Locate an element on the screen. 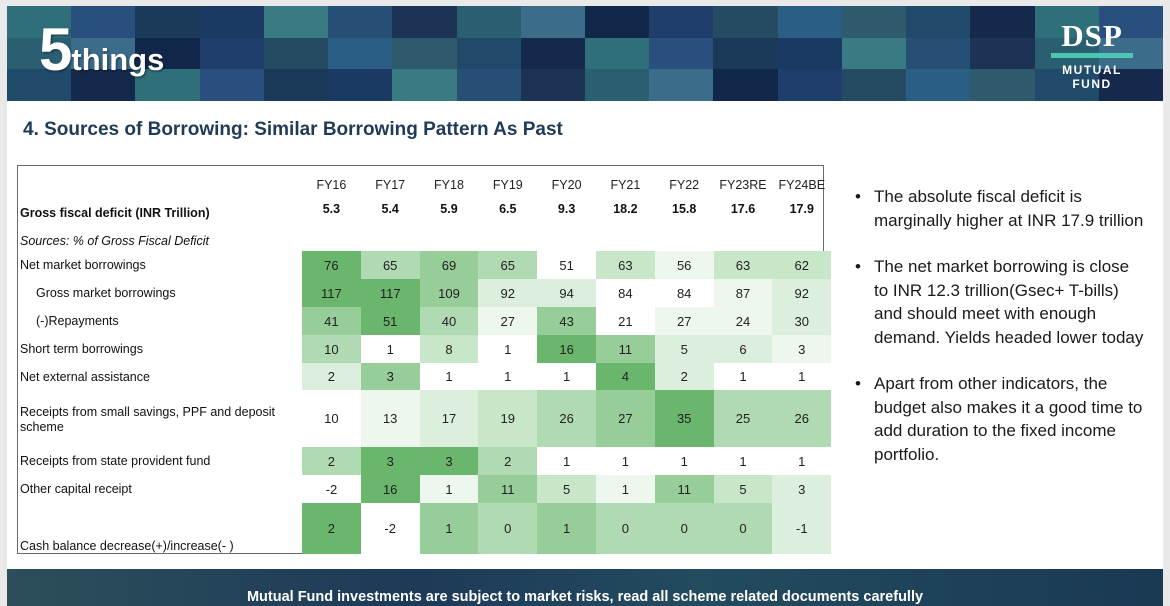  row-label: Gross market borrowings is located at coordinates (106, 293).